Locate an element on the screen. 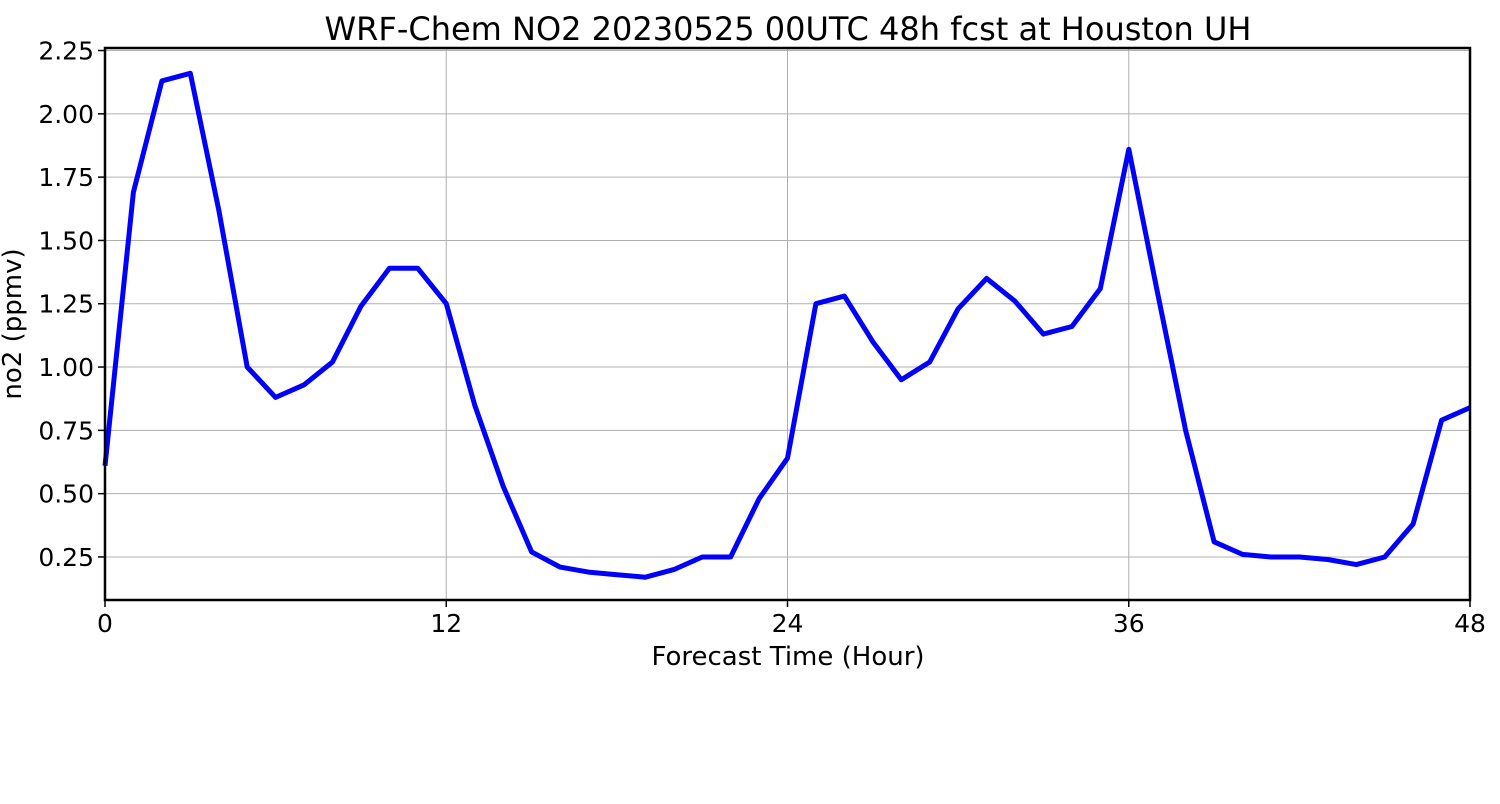 This screenshot has width=1500, height=804. y-tick-label: 1.25 is located at coordinates (66, 304).